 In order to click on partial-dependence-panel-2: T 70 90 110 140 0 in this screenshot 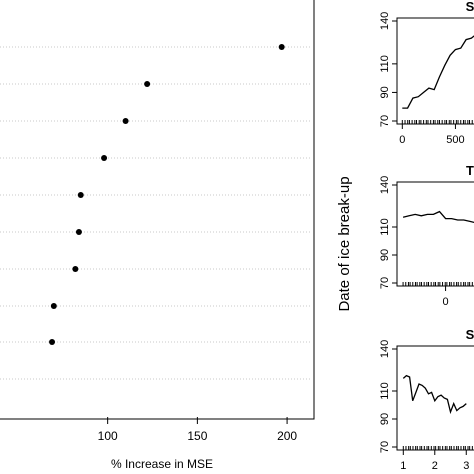, I will do `click(426, 235)`.